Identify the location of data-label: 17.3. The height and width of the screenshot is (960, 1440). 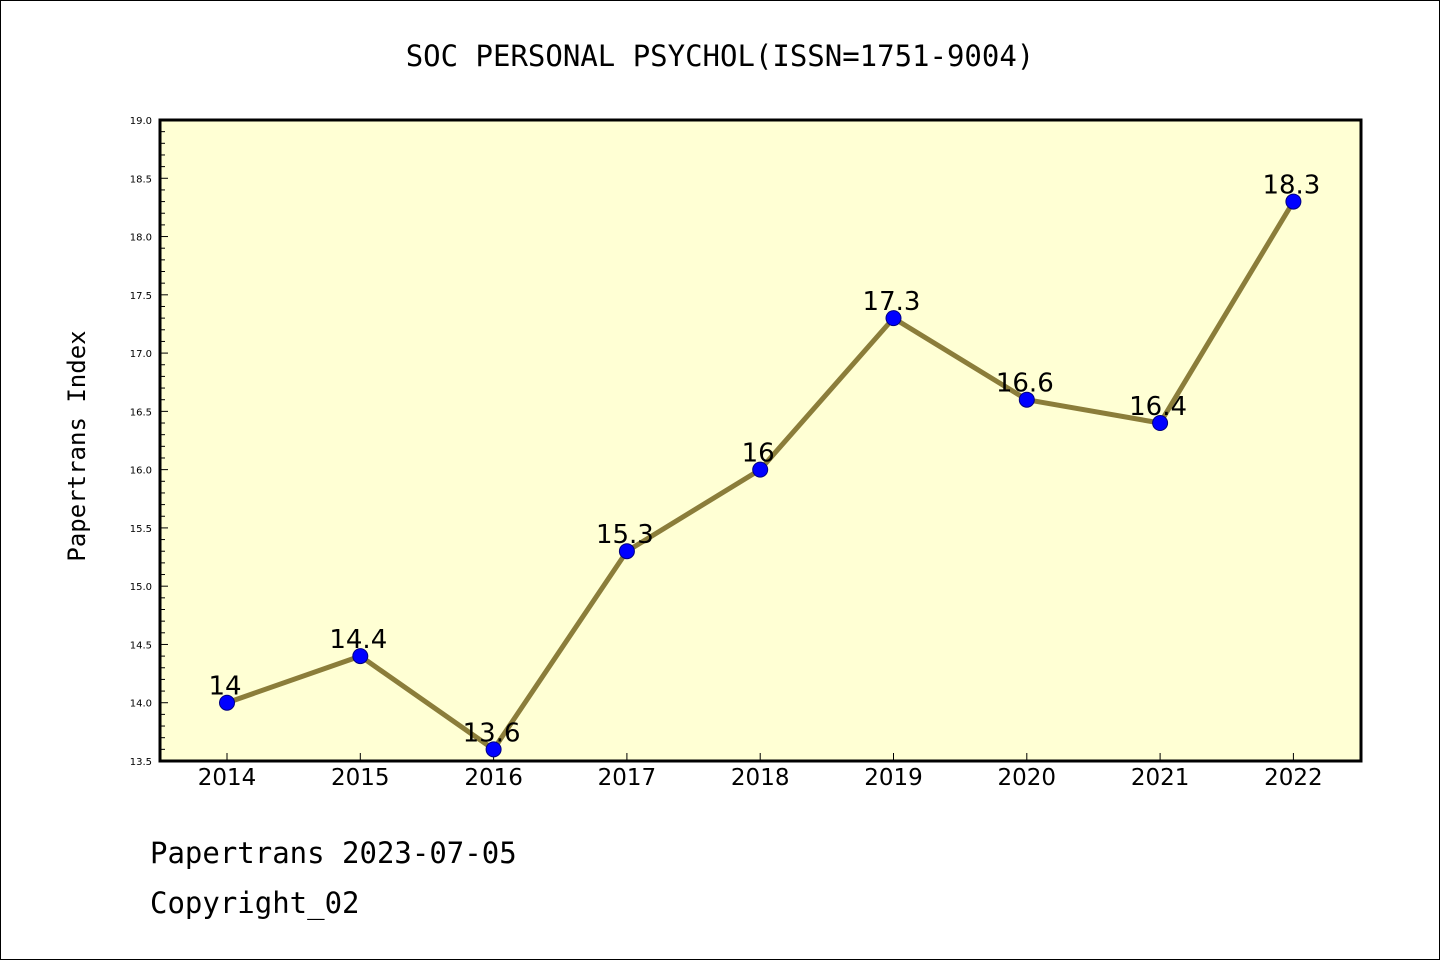
(892, 302).